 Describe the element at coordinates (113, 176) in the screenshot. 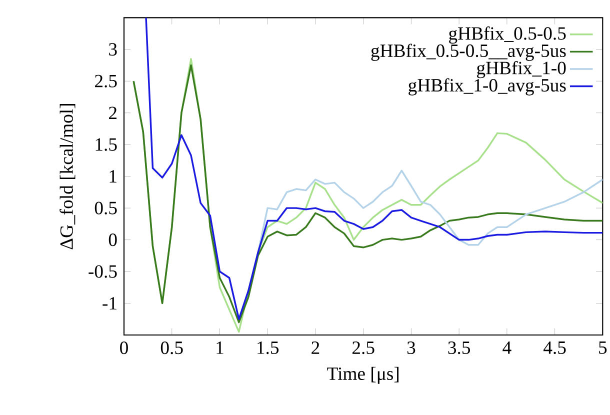

I see `y-tick-label: 1` at that location.